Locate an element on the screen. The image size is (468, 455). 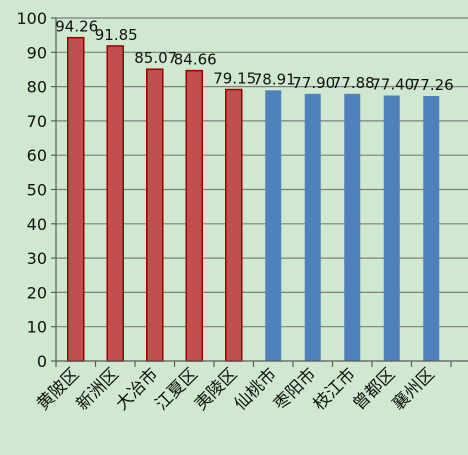
x-tick-label-0: 黄陂区 is located at coordinates (58, 389).